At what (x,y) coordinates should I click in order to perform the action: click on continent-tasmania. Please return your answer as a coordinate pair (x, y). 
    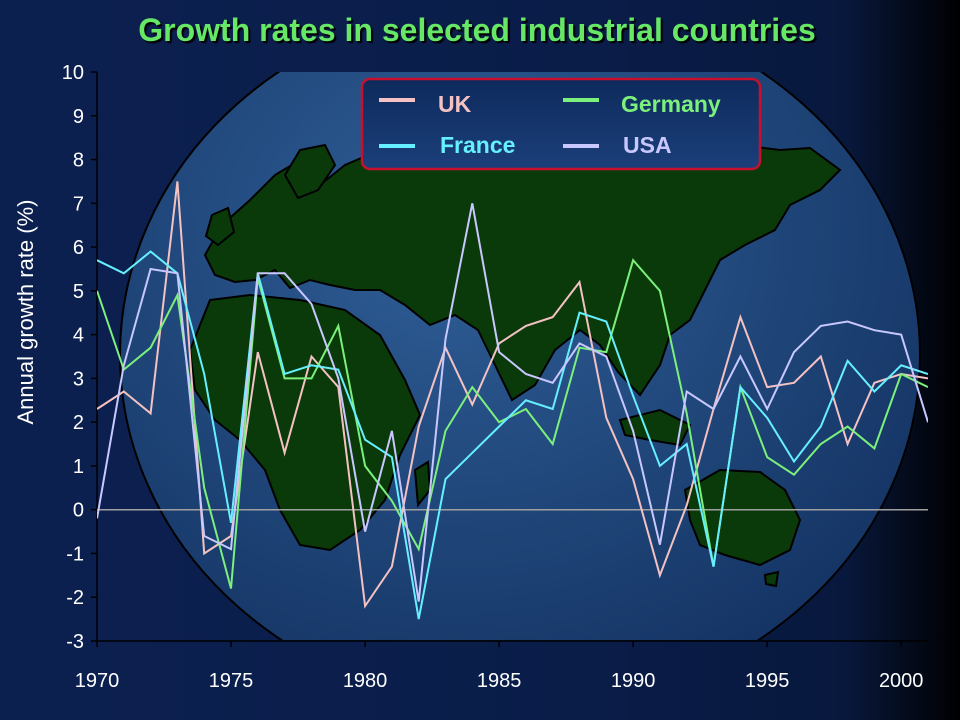
    Looking at the image, I should click on (771, 579).